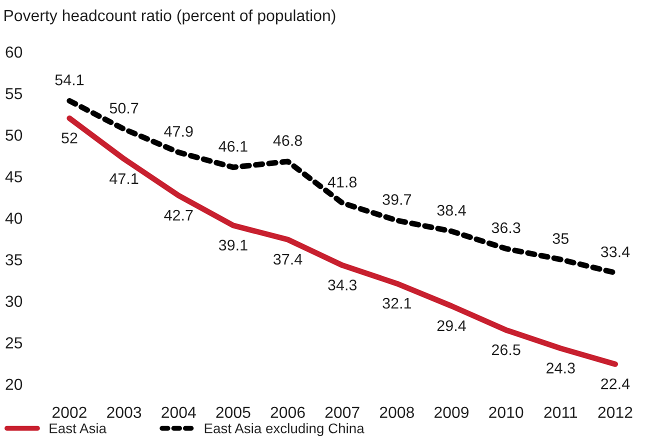 The image size is (649, 443). What do you see at coordinates (506, 228) in the screenshot?
I see `data-label: 36.3` at bounding box center [506, 228].